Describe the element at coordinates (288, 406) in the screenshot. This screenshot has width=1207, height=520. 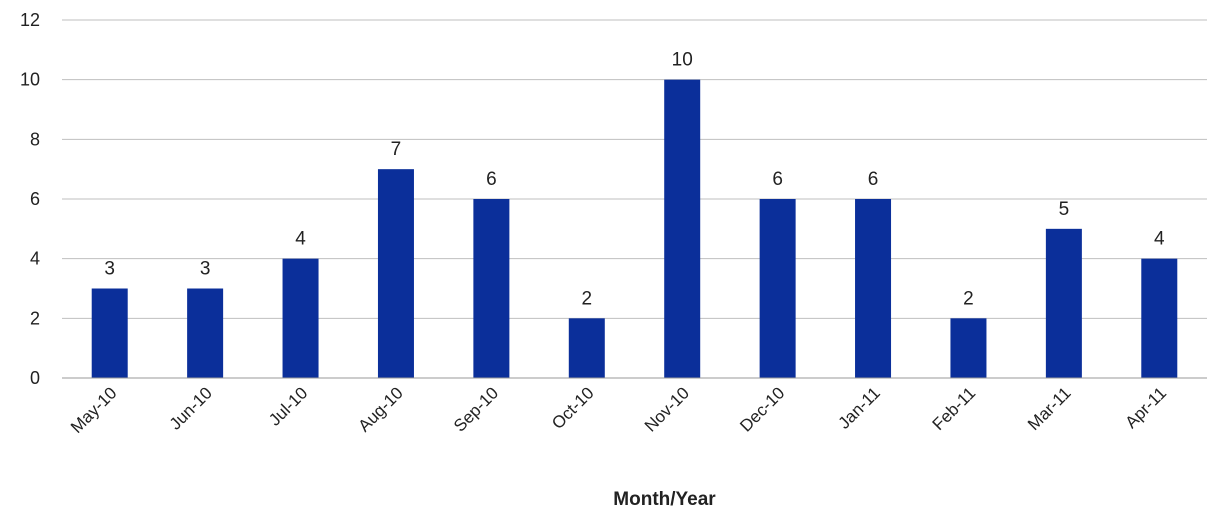
I see `x-tick-label: Jul-10` at that location.